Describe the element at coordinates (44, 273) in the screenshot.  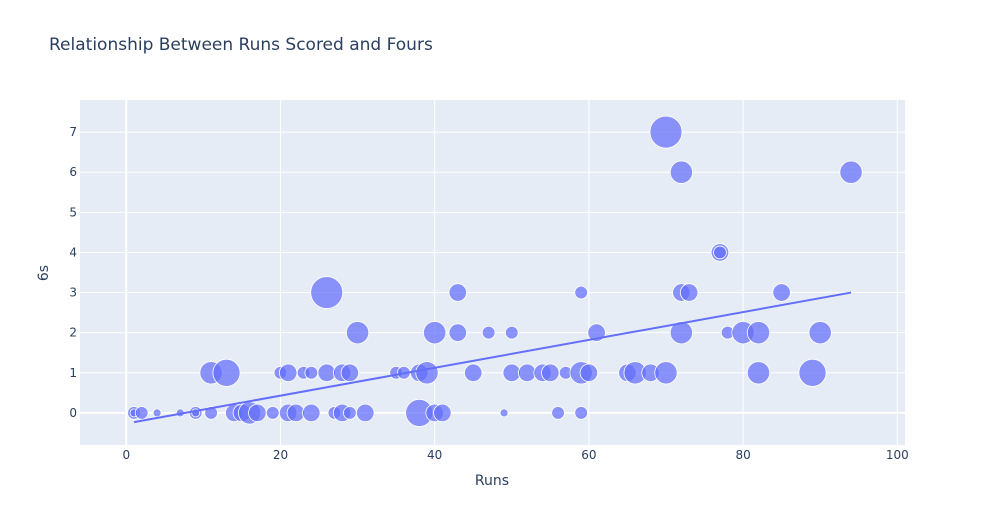
I see `y-axis-label: 6s` at that location.